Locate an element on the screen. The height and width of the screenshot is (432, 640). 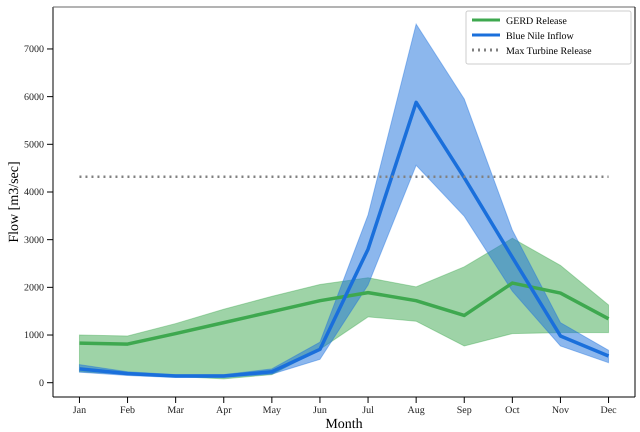
y-tick-label: 4000 is located at coordinates (34, 192).